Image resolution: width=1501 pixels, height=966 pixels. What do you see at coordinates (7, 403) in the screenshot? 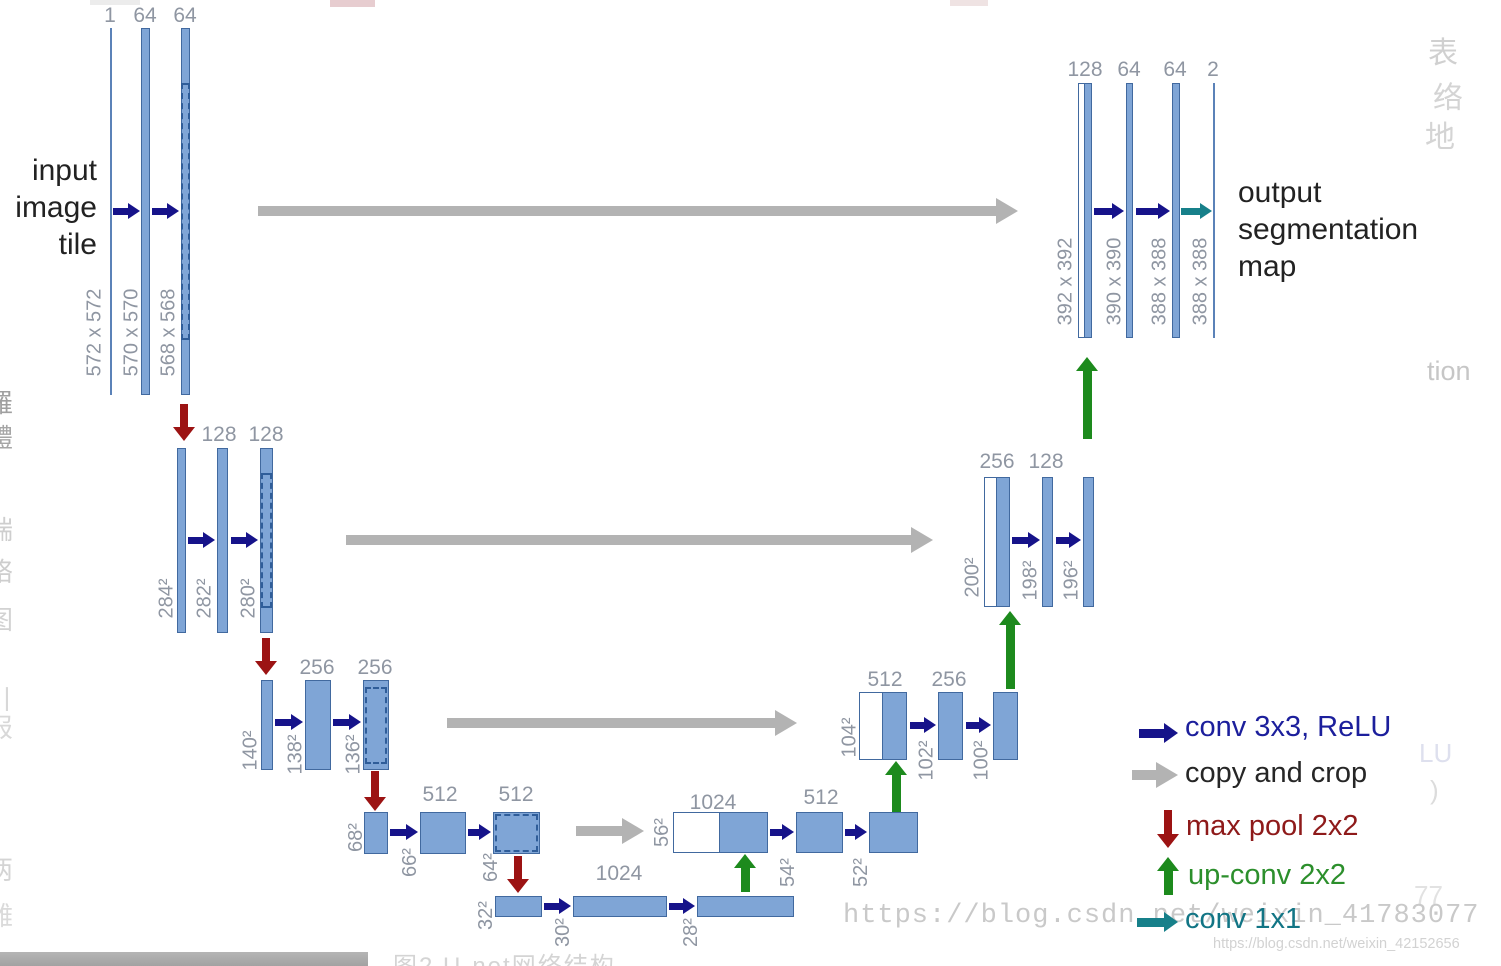
I see `watermark-char-fragment: 羅` at bounding box center [7, 403].